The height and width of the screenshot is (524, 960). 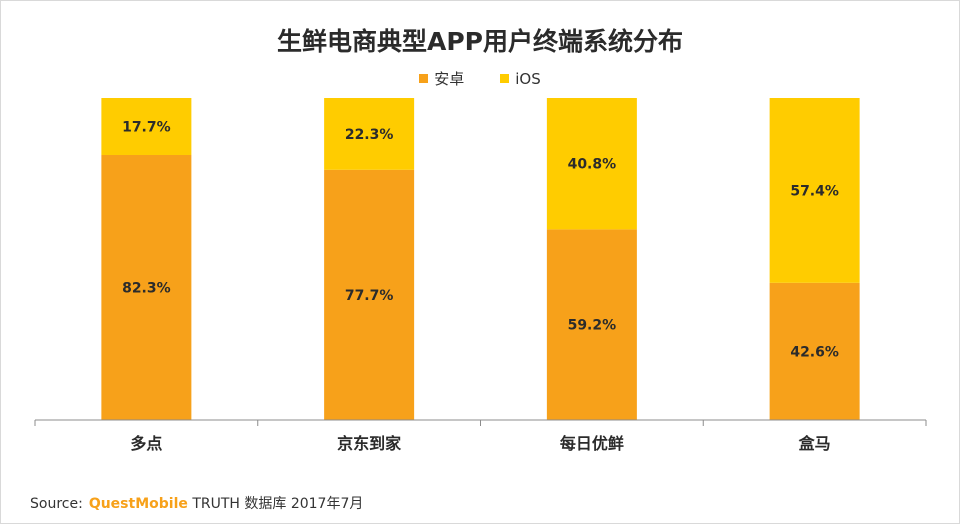 I want to click on category-label-3: 盒马, so click(x=815, y=443).